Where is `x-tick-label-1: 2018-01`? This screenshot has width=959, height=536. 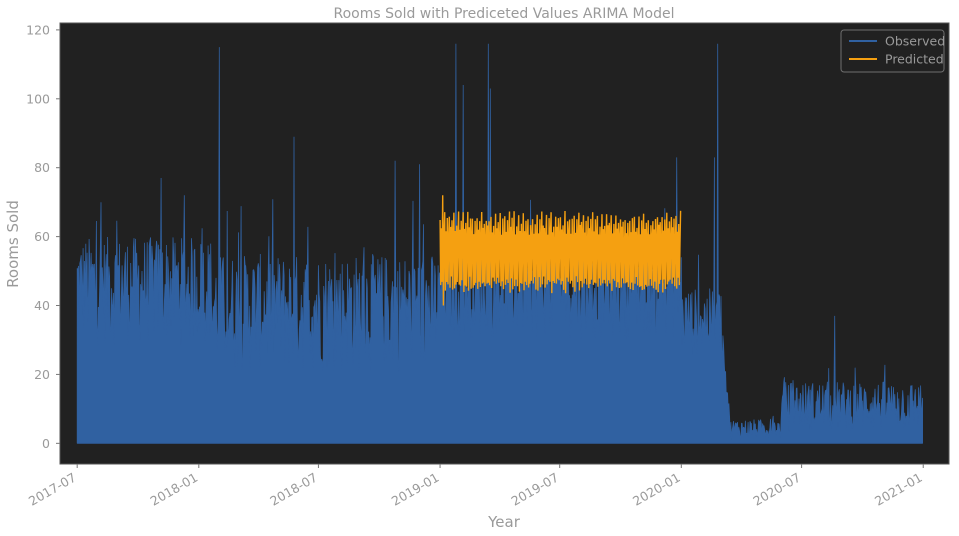 x-tick-label-1: 2018-01 is located at coordinates (174, 489).